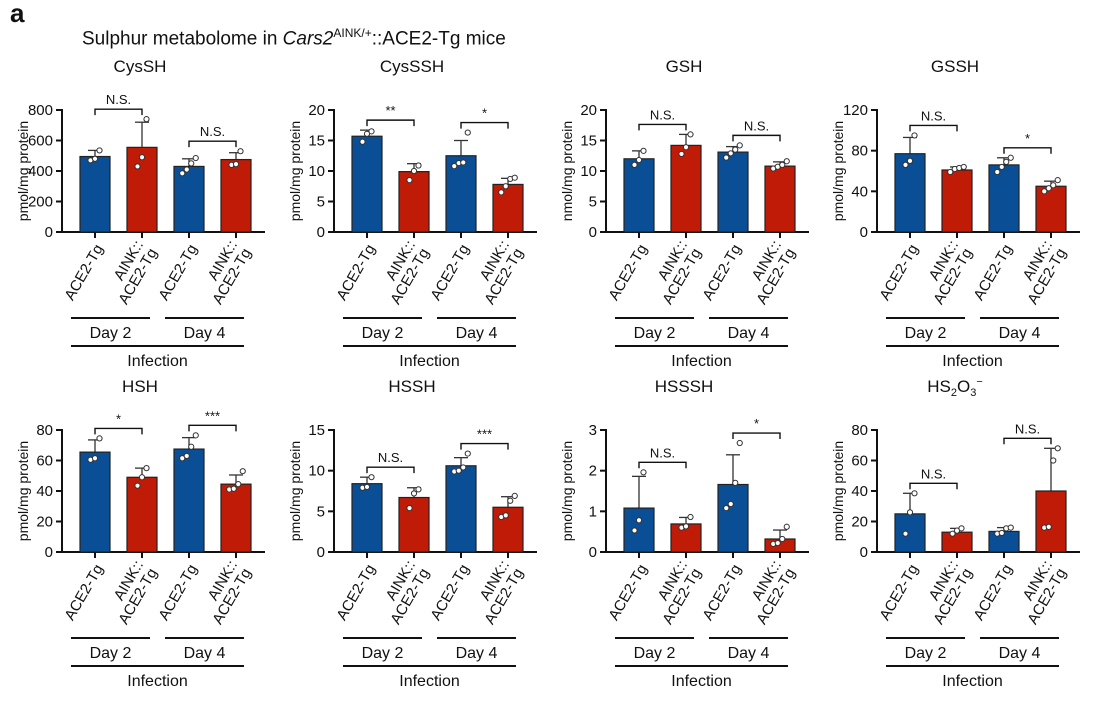 The image size is (1107, 717). Describe the element at coordinates (963, 386) in the screenshot. I see `title-part: O` at that location.